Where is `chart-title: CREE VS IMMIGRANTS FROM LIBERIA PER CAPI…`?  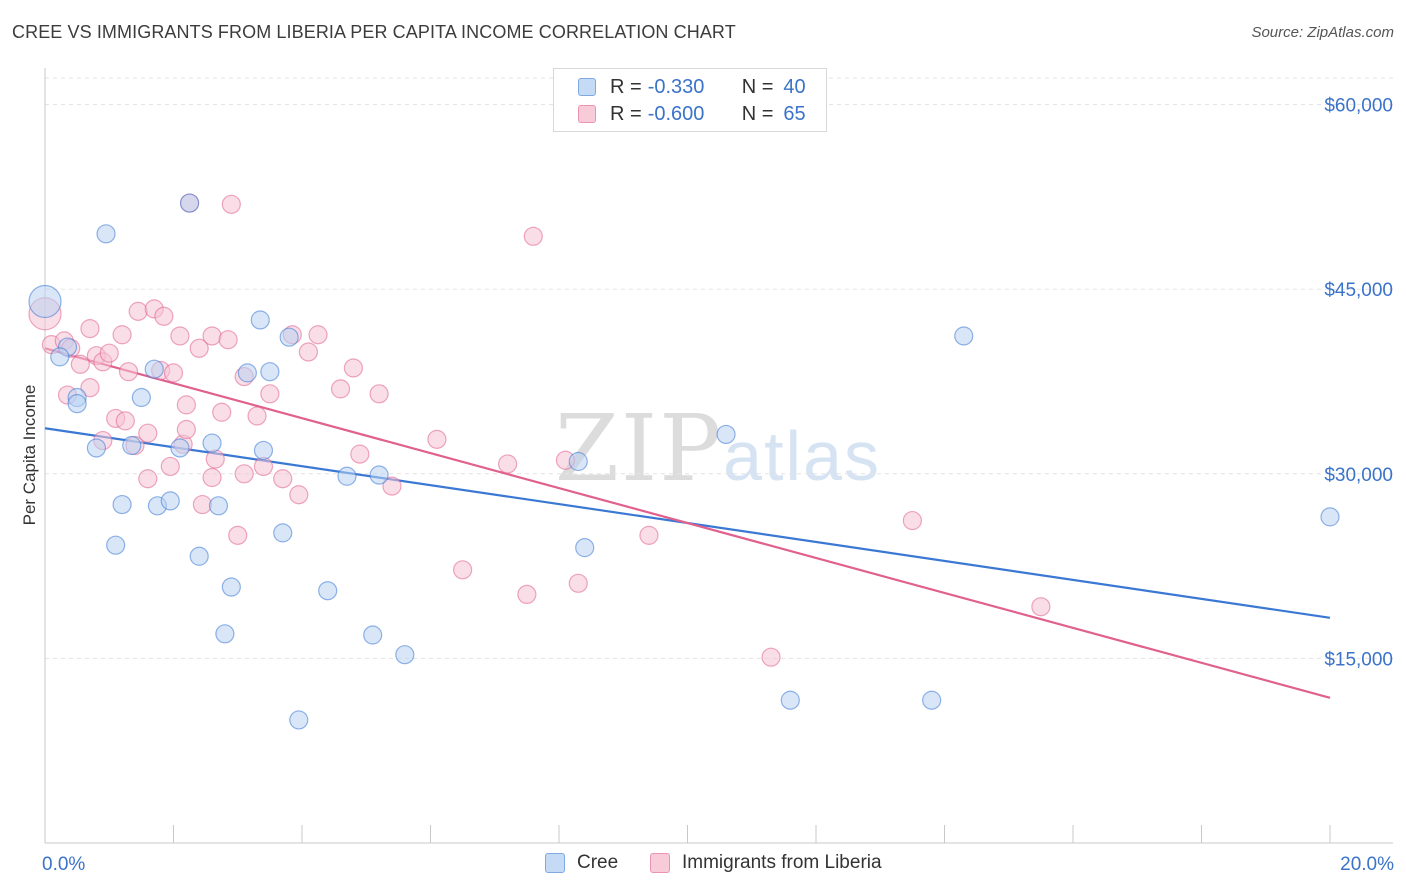 chart-title: CREE VS IMMIGRANTS FROM LIBERIA PER CAPI… is located at coordinates (374, 32).